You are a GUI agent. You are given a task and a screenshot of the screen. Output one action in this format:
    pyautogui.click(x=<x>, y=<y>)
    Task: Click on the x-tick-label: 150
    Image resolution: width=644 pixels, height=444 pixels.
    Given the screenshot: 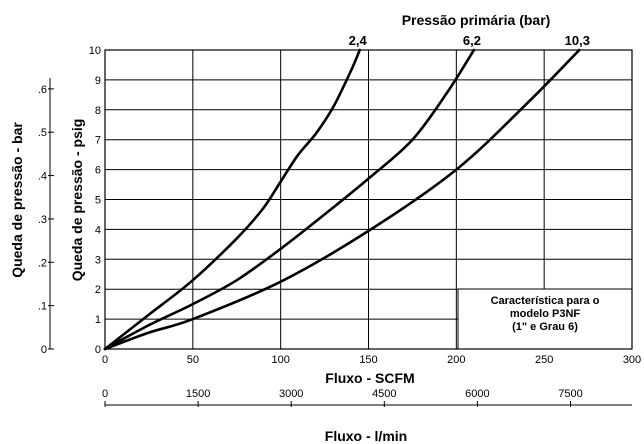 What is the action you would take?
    pyautogui.click(x=368, y=360)
    